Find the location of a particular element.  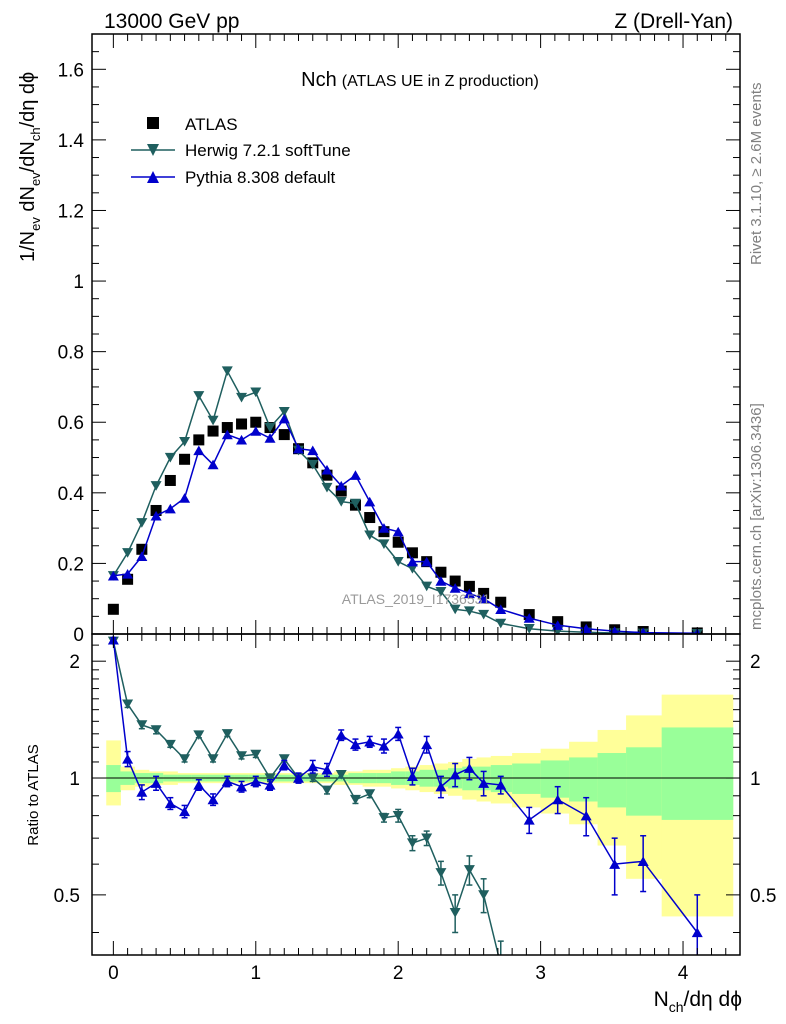

ylabel-part-5: /dN is located at coordinates (28, 156).